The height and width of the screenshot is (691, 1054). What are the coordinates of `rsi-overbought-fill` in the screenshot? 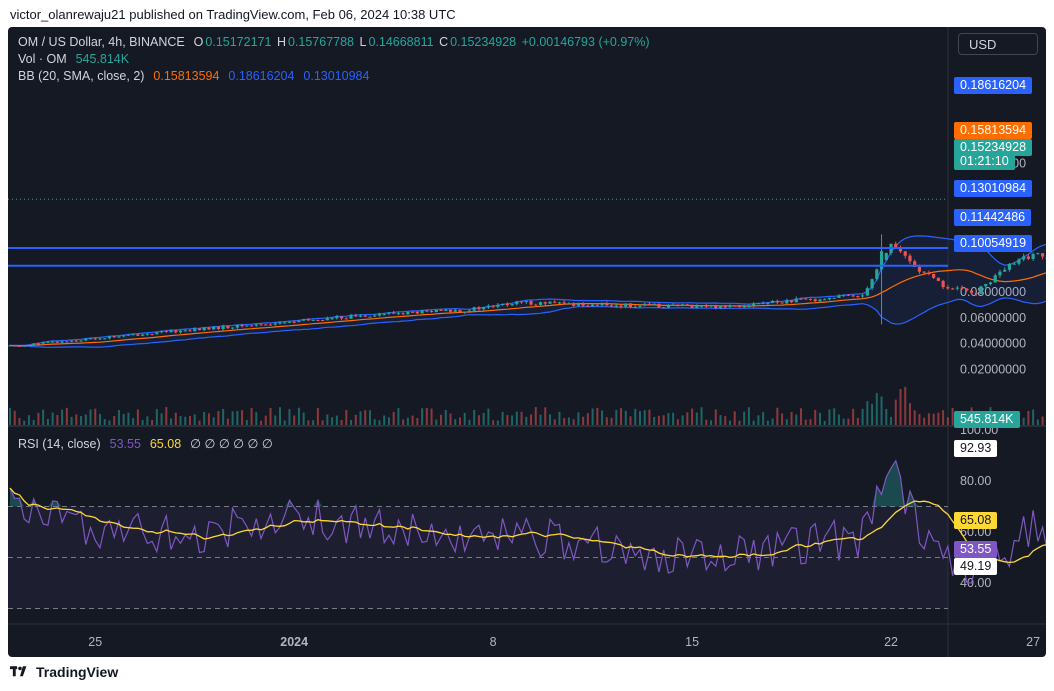 It's located at (528, 483).